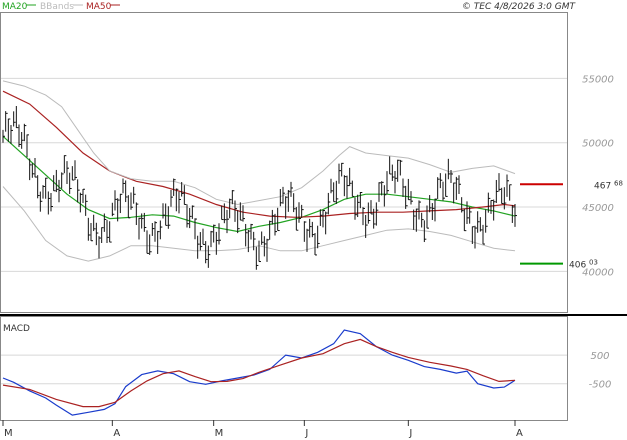  Describe the element at coordinates (15, 7) in the screenshot. I see `legend-ma20-label: MA20` at that location.